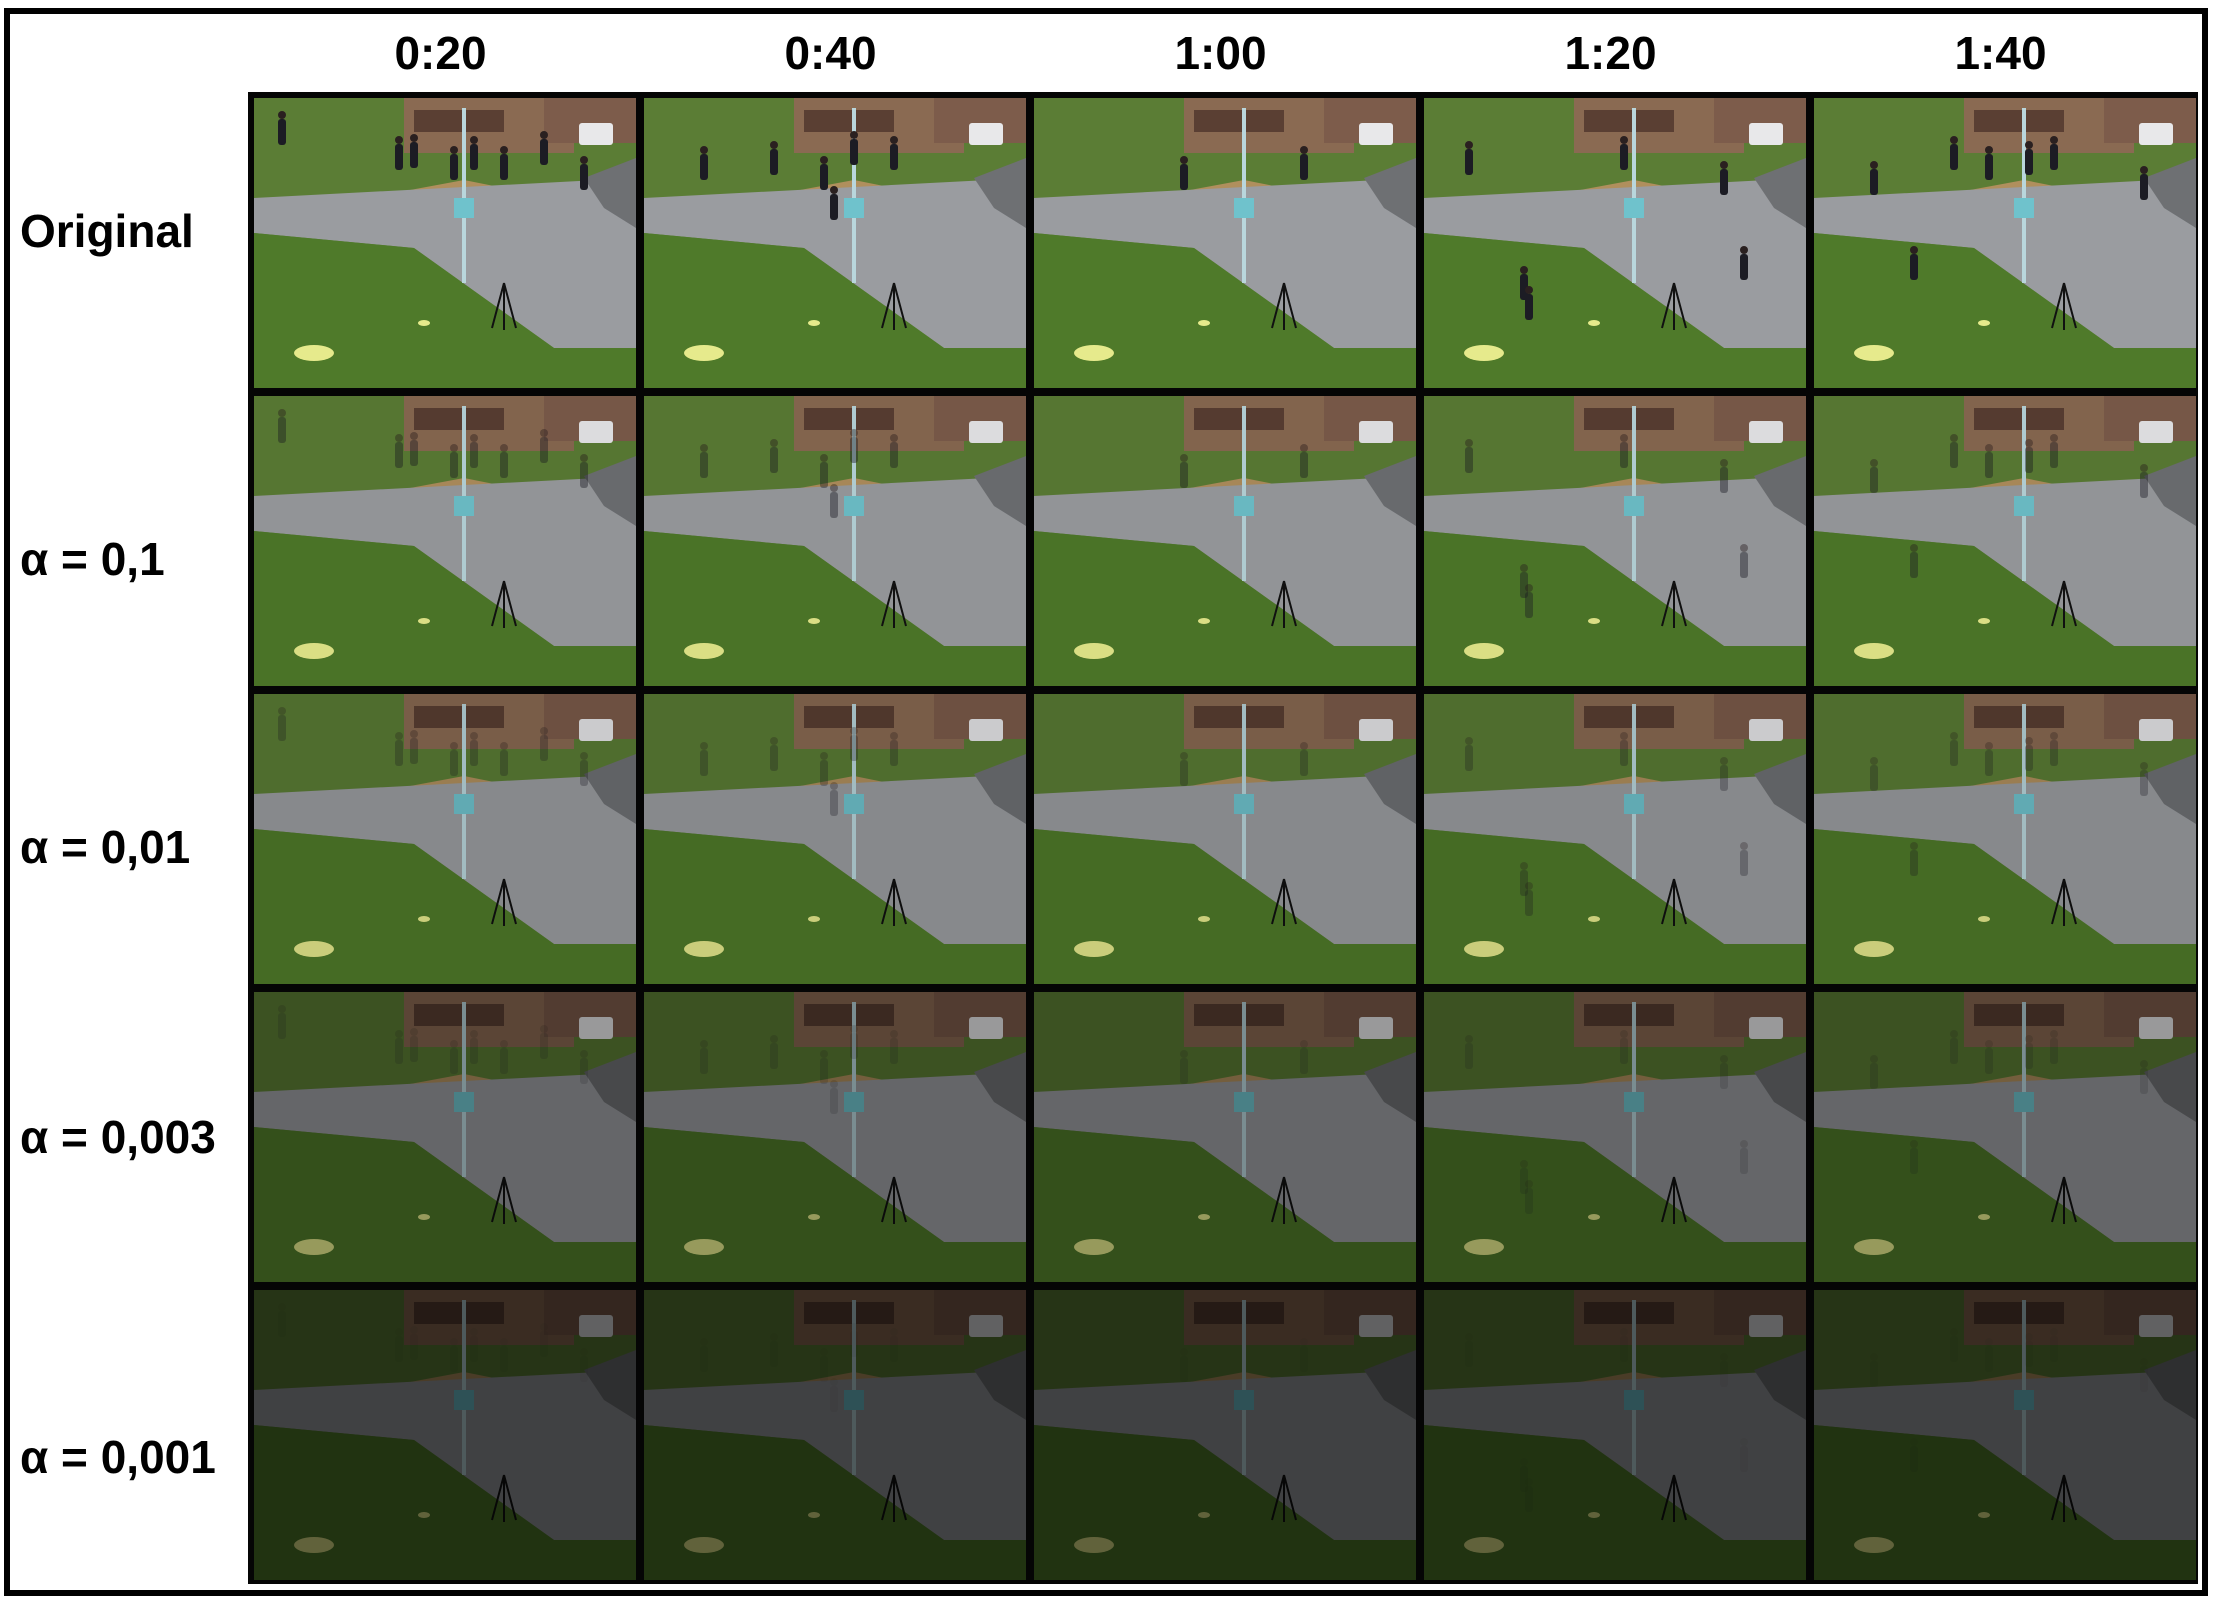 Image resolution: width=2220 pixels, height=1610 pixels. Describe the element at coordinates (830, 53) in the screenshot. I see `column-header-0-40: 0:40` at that location.